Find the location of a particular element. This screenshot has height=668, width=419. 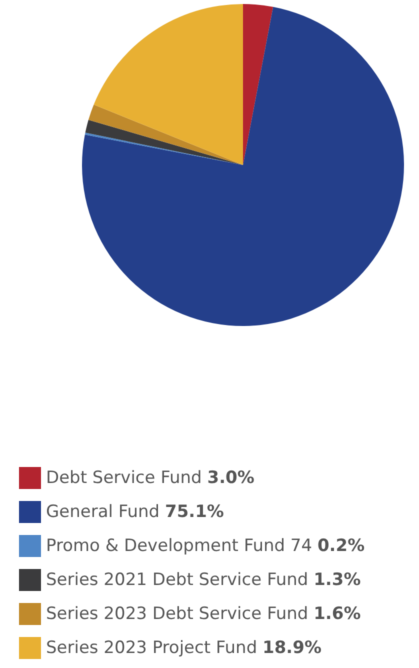

legend-label: Series 2021 Debt Service Fund is located at coordinates (180, 580).